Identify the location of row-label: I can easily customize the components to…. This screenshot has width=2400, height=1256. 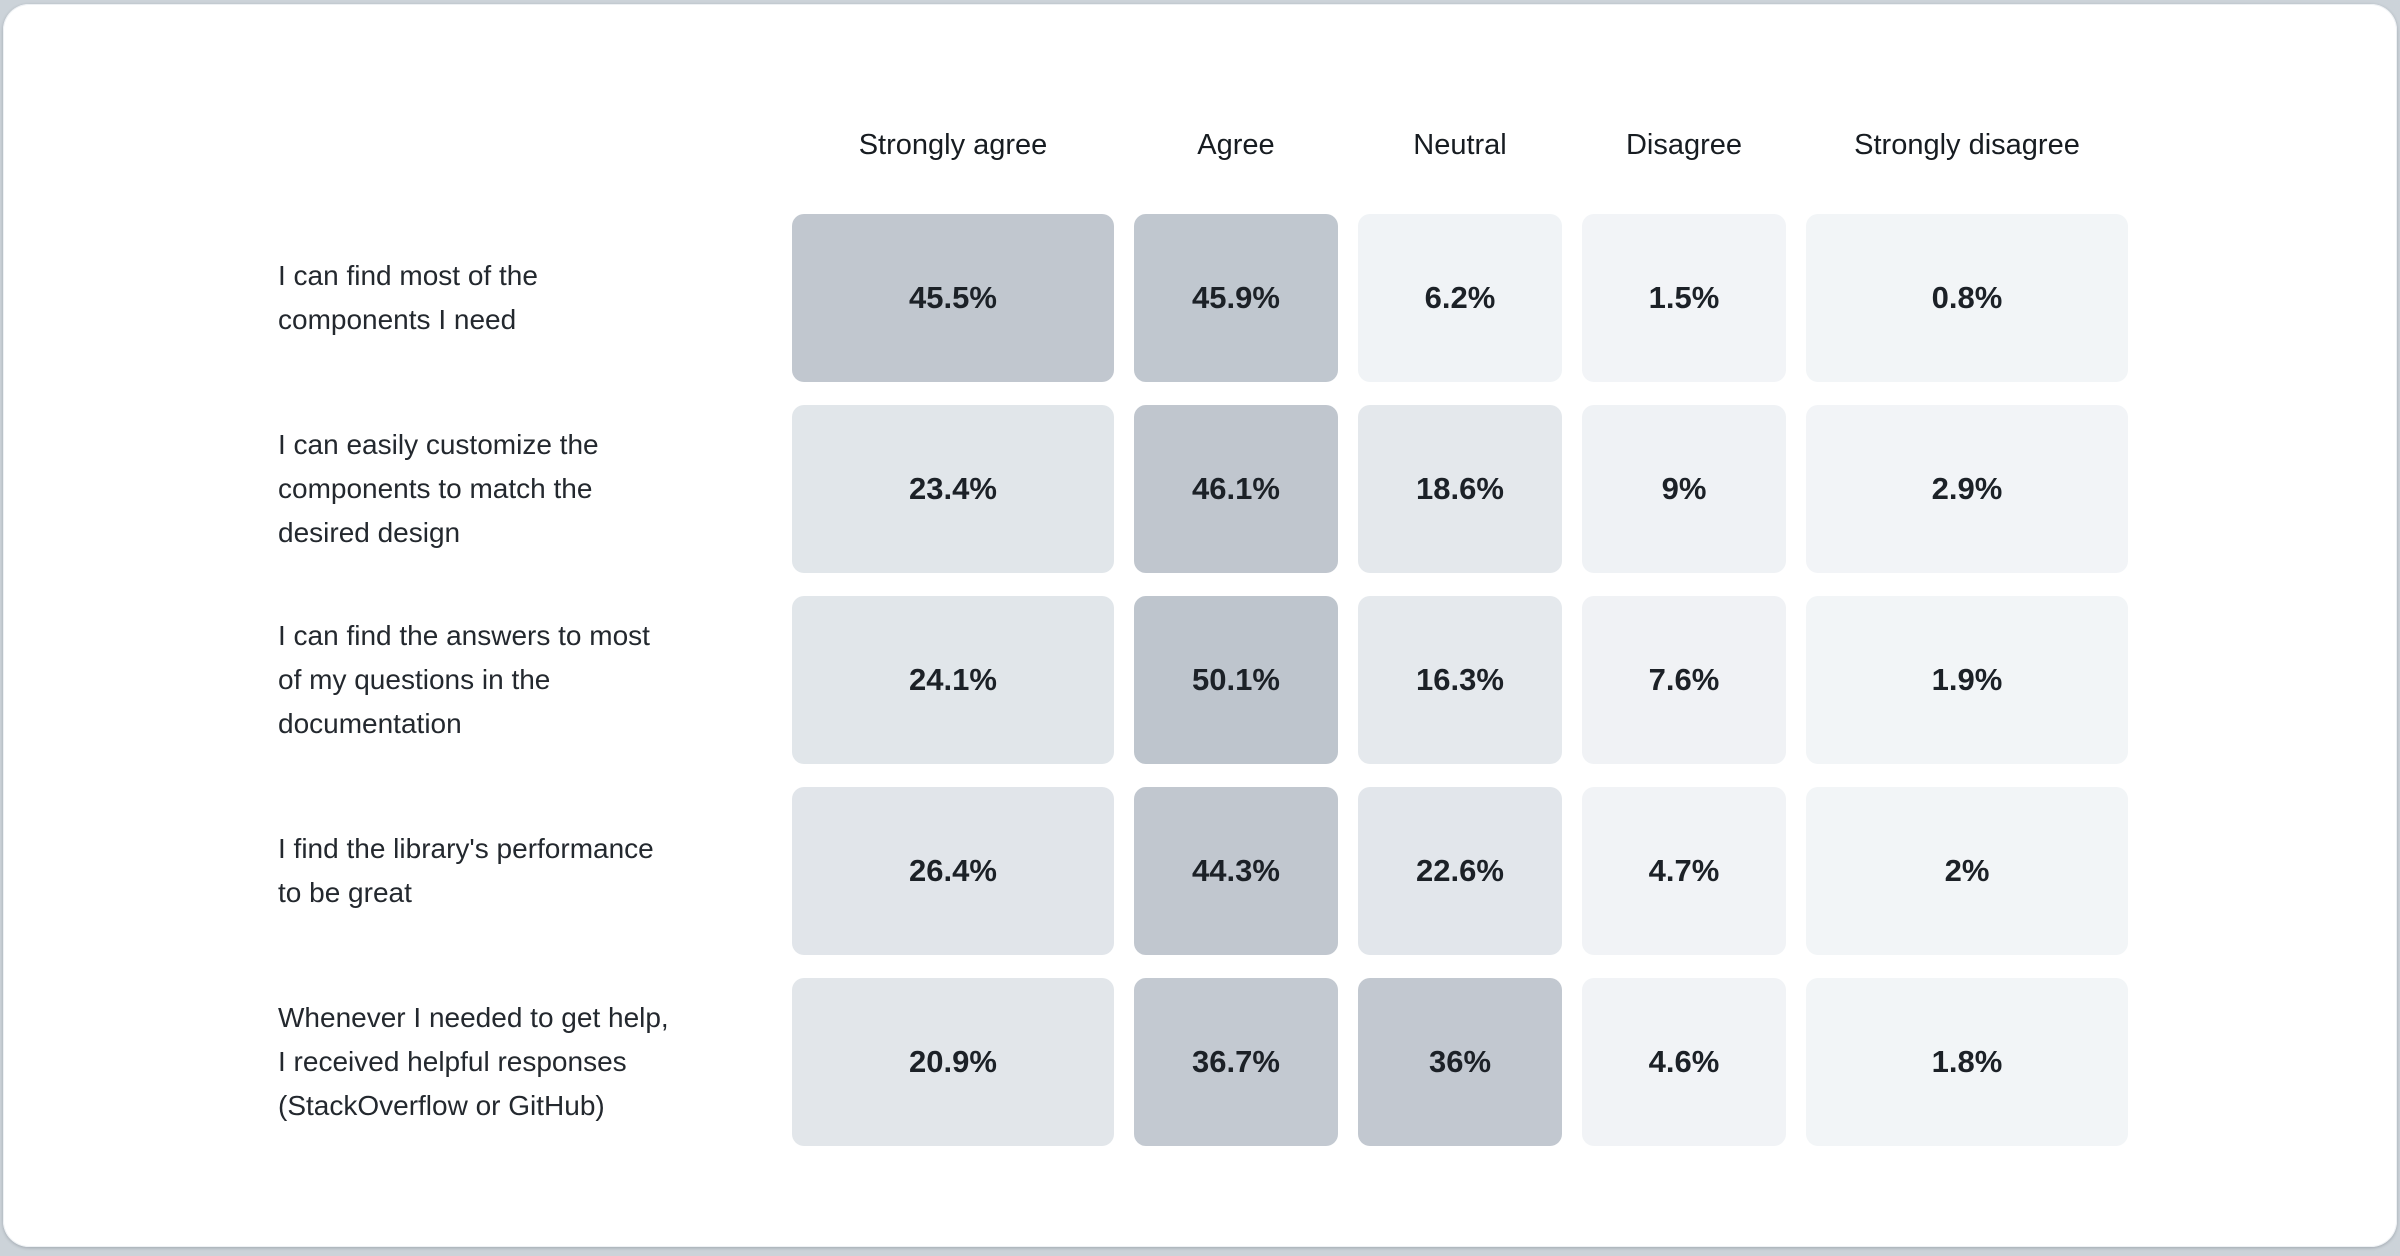
(524, 489).